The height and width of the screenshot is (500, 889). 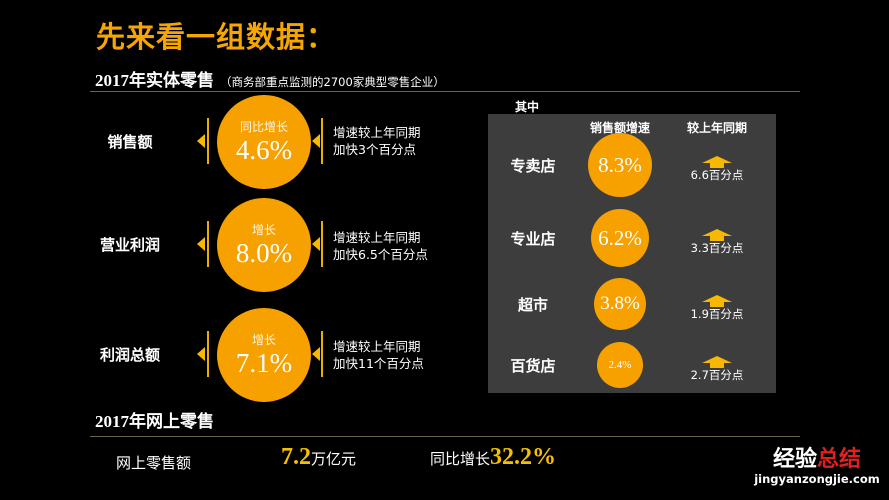 What do you see at coordinates (334, 459) in the screenshot?
I see `amount-unit: 万亿元` at bounding box center [334, 459].